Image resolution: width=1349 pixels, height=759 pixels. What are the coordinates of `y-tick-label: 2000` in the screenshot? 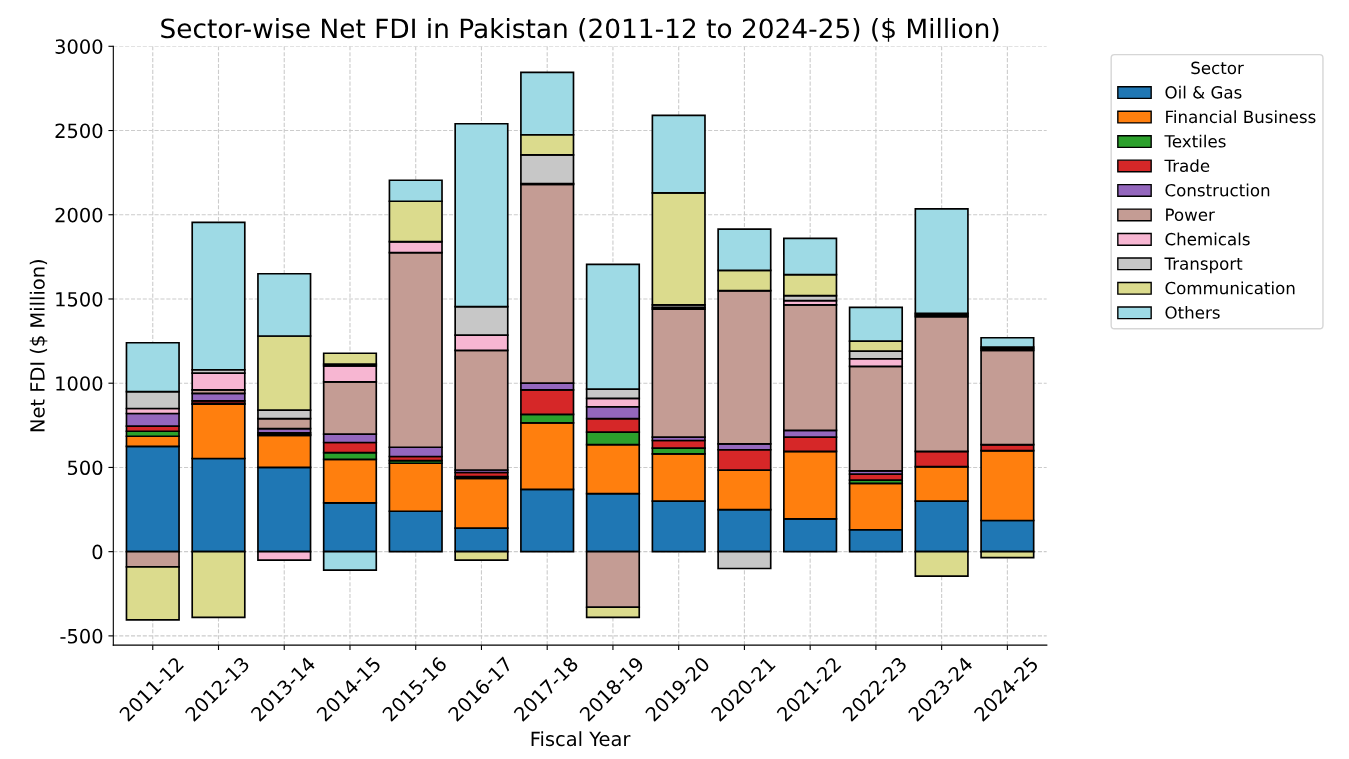 It's located at (79, 215).